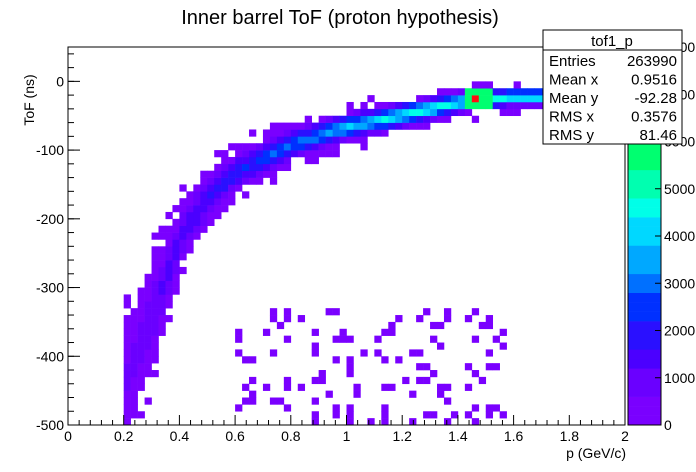 The height and width of the screenshot is (472, 696). What do you see at coordinates (60, 81) in the screenshot?
I see `y-tick-label-0: 0` at bounding box center [60, 81].